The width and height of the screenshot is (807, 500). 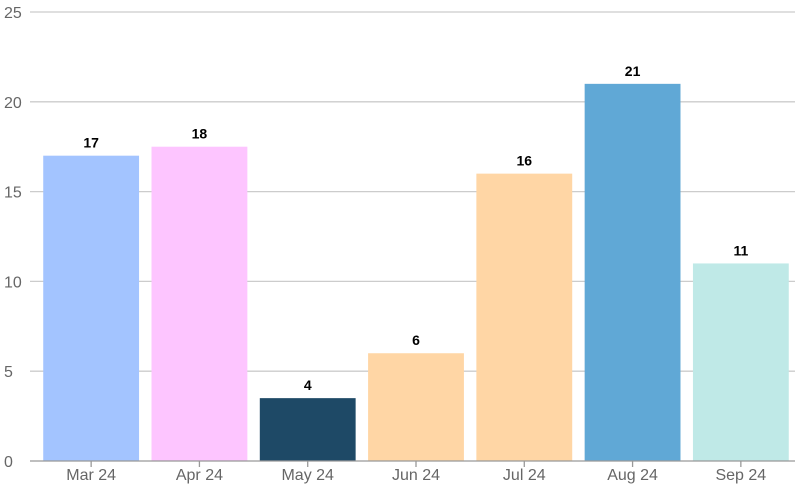 I want to click on y-tick-label: 10, so click(x=13, y=282).